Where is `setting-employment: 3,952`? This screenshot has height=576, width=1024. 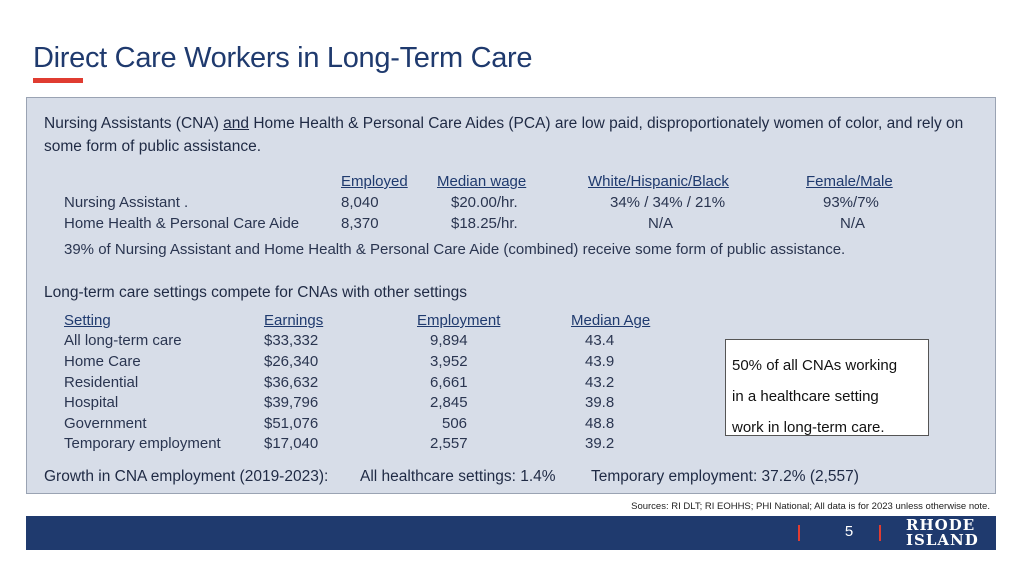
setting-employment: 3,952 is located at coordinates (449, 361).